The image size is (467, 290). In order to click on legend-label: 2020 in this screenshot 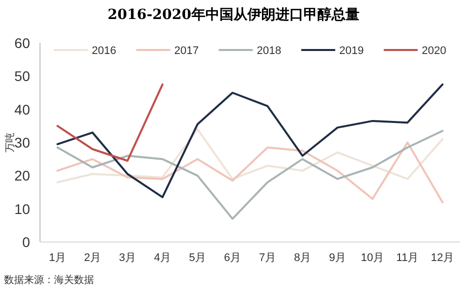, I will do `click(434, 51)`.